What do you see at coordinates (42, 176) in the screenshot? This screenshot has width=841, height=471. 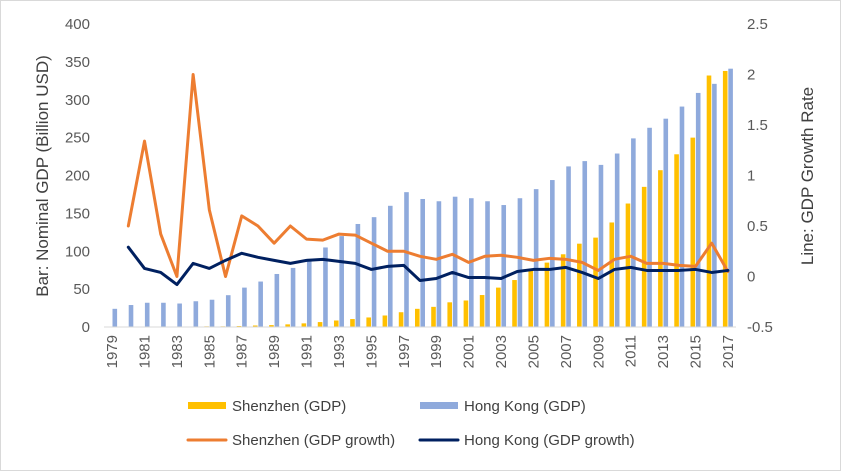 I see `y-axis-title: Bar: Nominal GDP (Billion USD)` at bounding box center [42, 176].